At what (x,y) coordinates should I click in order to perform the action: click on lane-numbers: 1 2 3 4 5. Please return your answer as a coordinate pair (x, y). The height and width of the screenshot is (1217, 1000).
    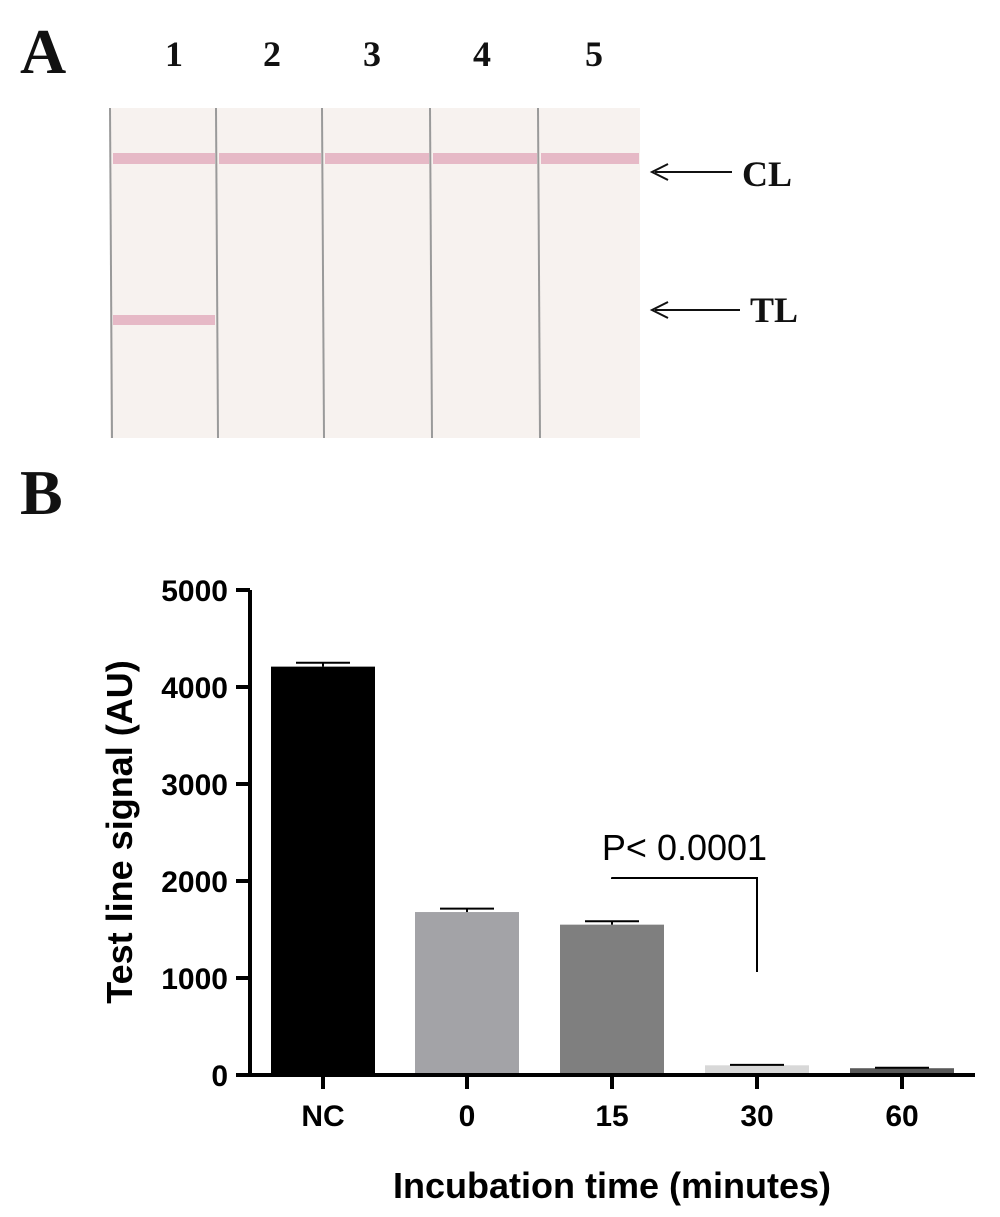
    Looking at the image, I should click on (384, 54).